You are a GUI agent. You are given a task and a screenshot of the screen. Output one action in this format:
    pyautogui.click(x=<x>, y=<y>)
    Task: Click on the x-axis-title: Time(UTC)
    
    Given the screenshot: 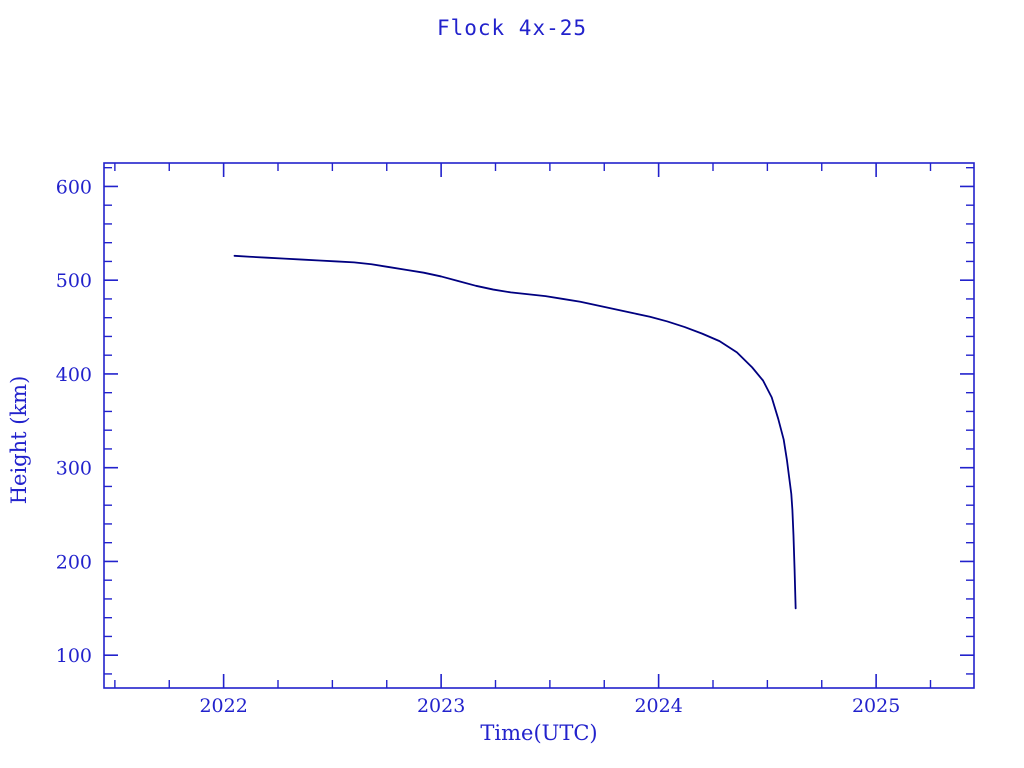 What is the action you would take?
    pyautogui.click(x=538, y=733)
    